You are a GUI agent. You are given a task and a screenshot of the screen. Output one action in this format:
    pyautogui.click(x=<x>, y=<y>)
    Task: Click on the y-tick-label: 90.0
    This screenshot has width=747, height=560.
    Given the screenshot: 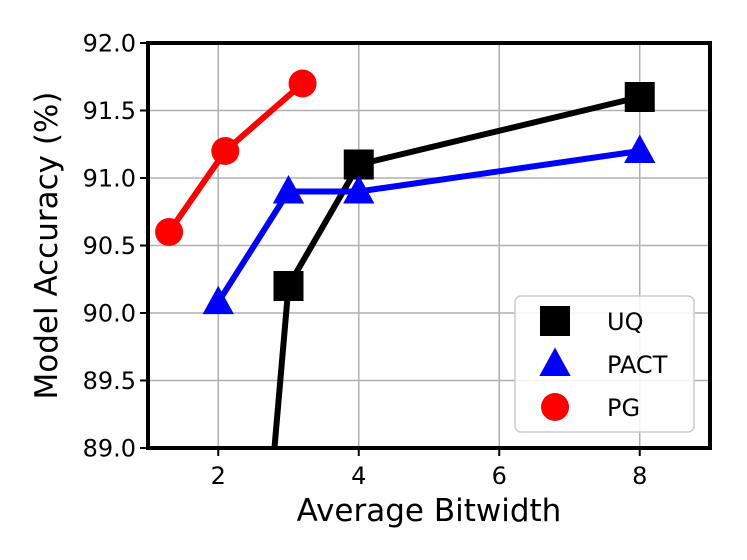 What is the action you would take?
    pyautogui.click(x=109, y=314)
    